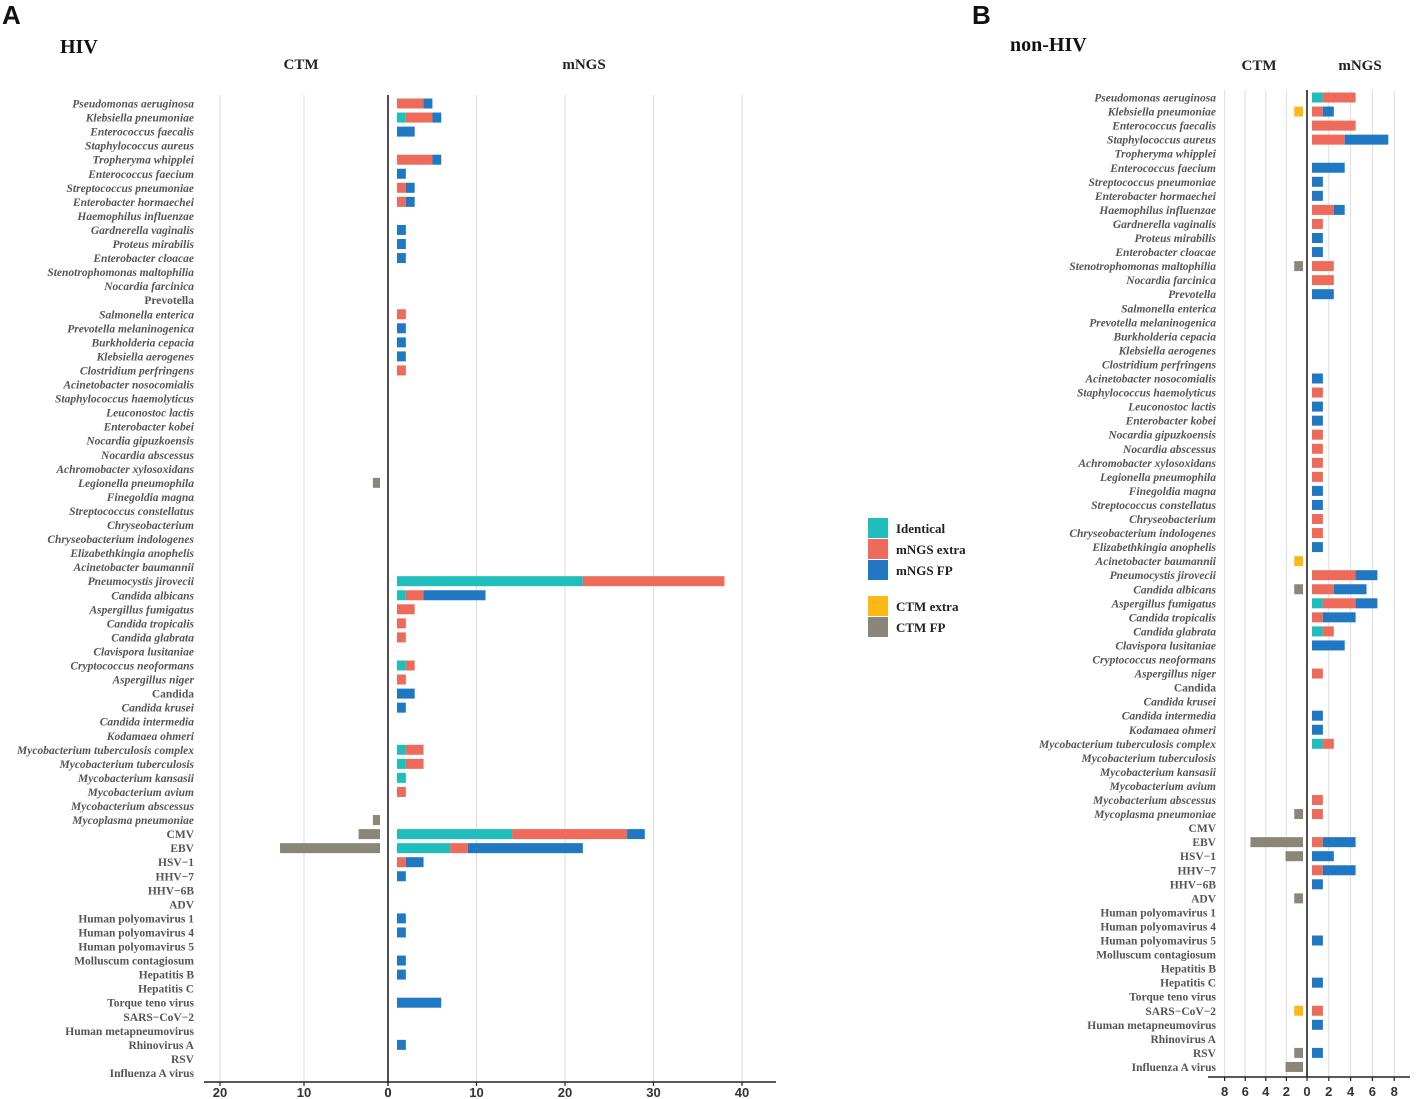 Image resolution: width=1417 pixels, height=1099 pixels. What do you see at coordinates (921, 528) in the screenshot?
I see `legend-label-identical: Identical` at bounding box center [921, 528].